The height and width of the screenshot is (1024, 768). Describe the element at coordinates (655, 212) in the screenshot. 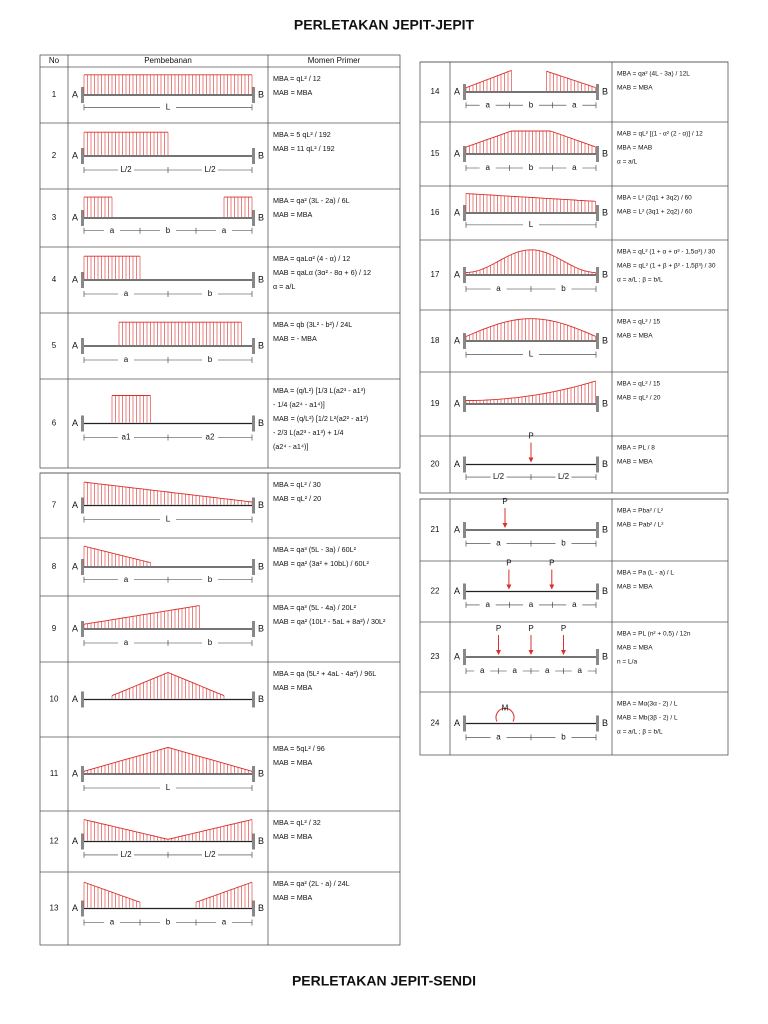

I see `formula-line: MAB = L² (3q1 + 2q2) / 60` at that location.